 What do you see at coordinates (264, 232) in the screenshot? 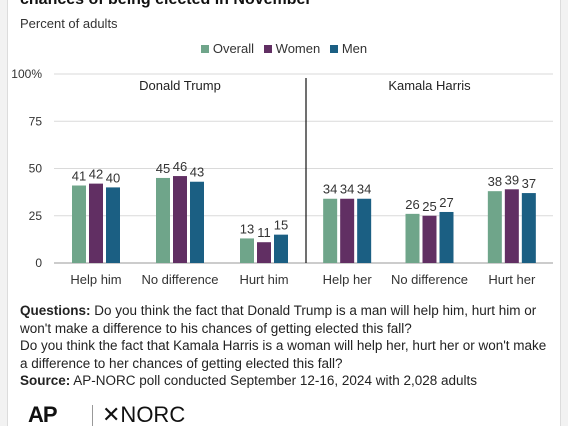
I see `bar-value-label: 11` at bounding box center [264, 232].